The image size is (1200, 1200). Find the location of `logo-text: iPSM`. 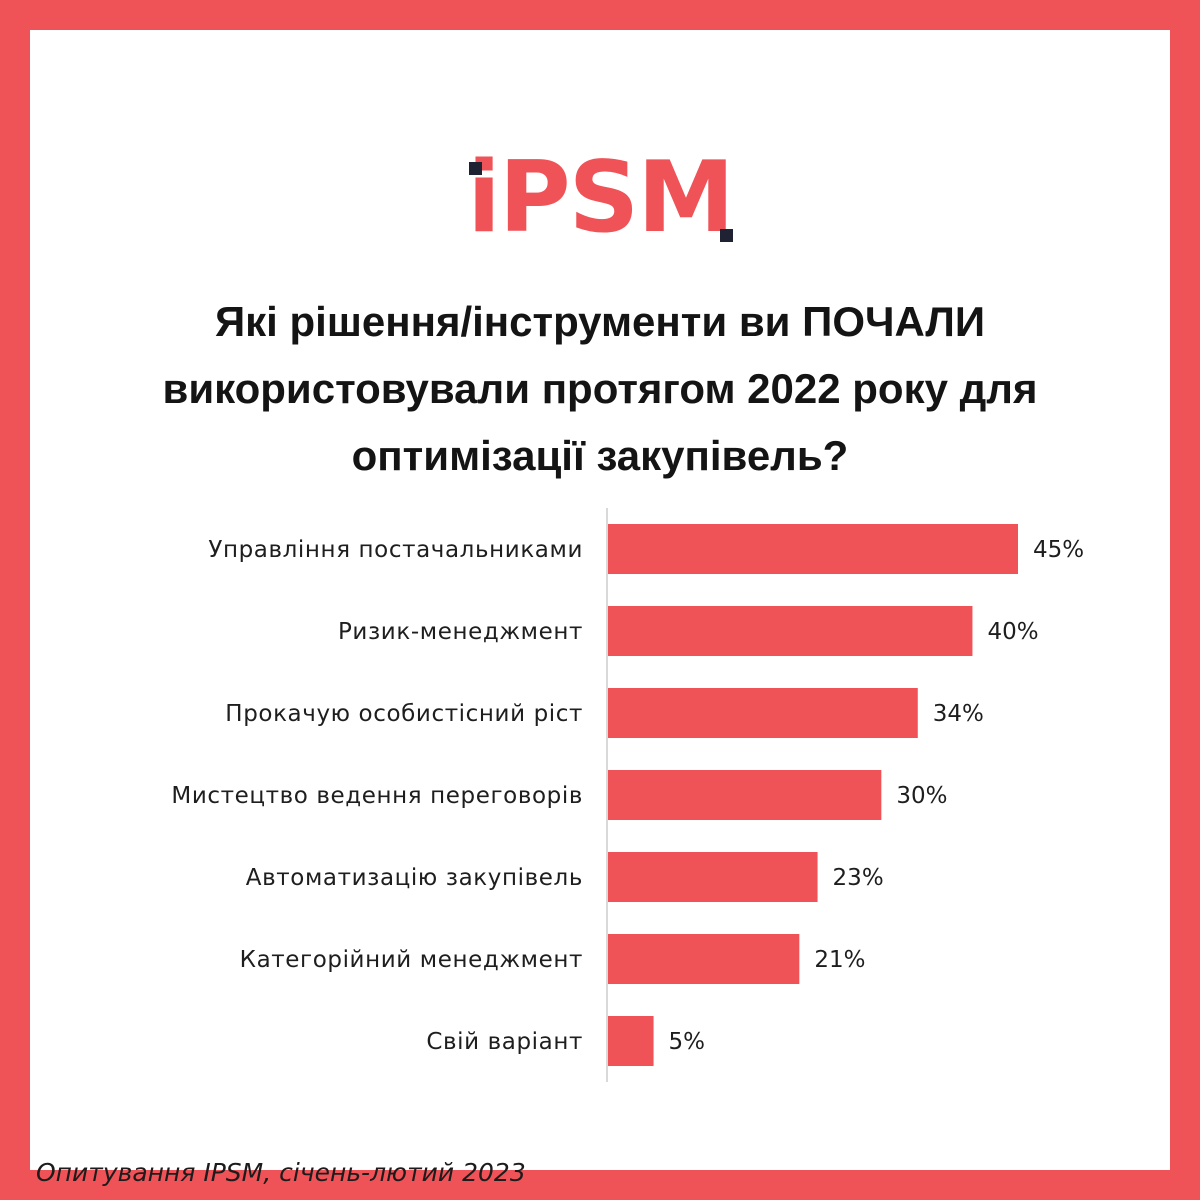

logo-text: iPSM is located at coordinates (601, 198).